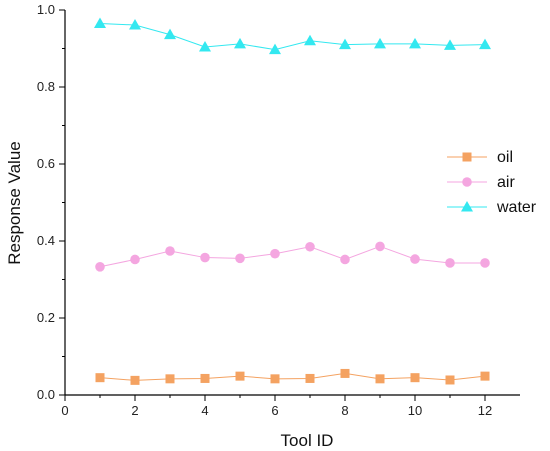  I want to click on y-tick-label: 0.0, so click(46, 394).